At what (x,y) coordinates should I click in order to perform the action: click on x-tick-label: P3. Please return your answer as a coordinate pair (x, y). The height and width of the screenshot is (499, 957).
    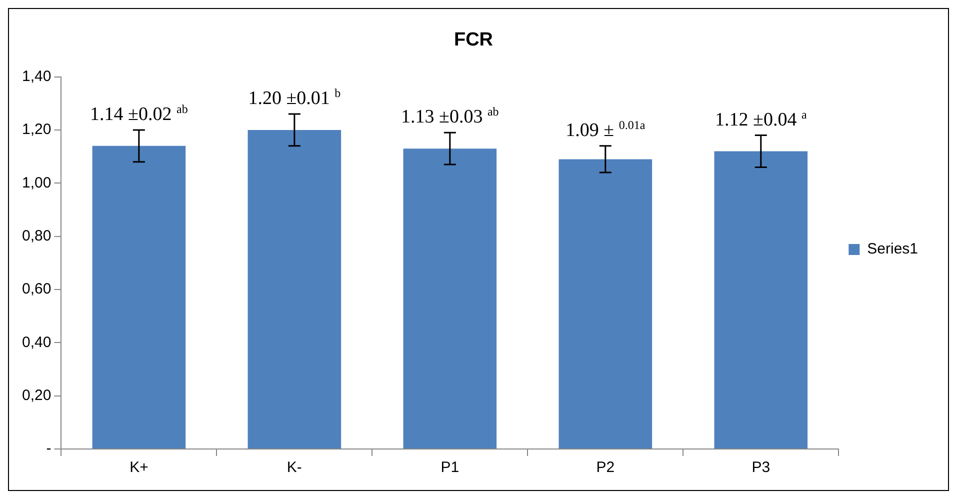
    Looking at the image, I should click on (761, 467).